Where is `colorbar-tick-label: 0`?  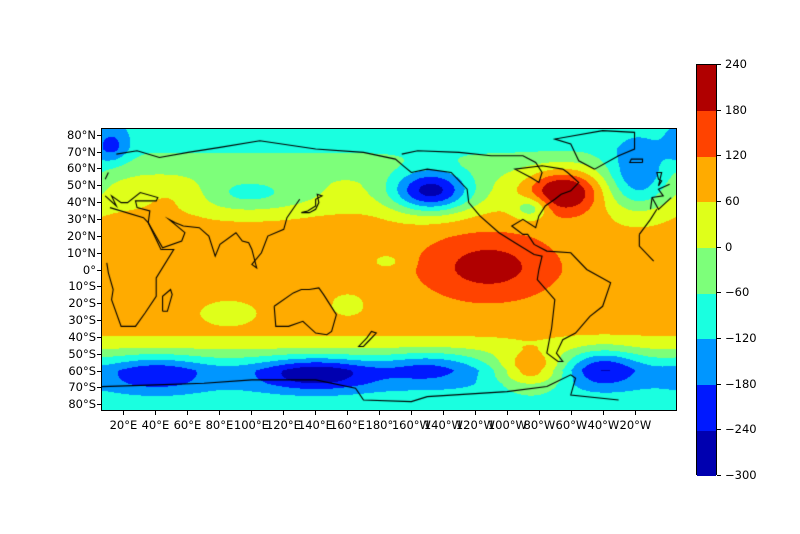 colorbar-tick-label: 0 is located at coordinates (729, 246).